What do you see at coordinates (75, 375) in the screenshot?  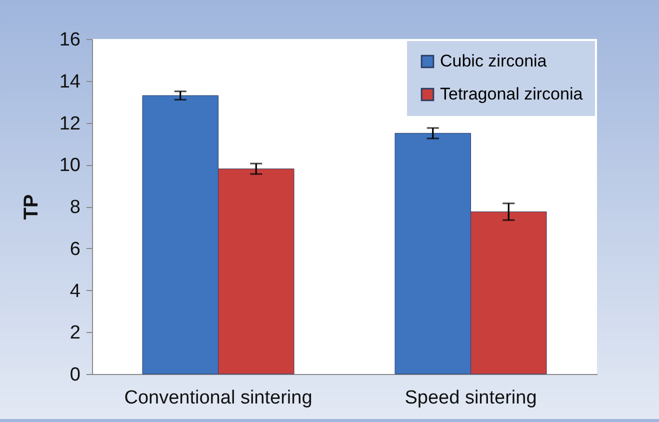 I see `y-tick-label: 0` at bounding box center [75, 375].